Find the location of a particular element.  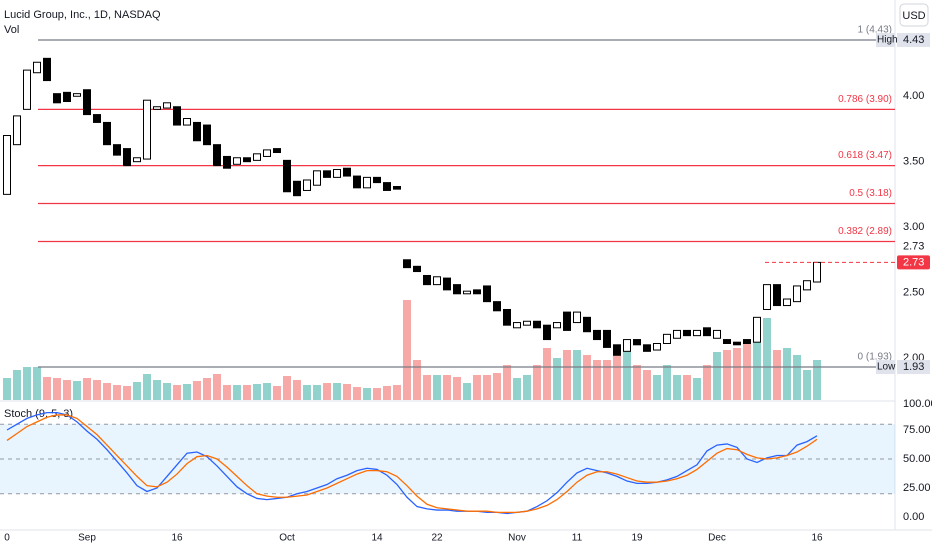

time-tick-label: Oct is located at coordinates (287, 538).